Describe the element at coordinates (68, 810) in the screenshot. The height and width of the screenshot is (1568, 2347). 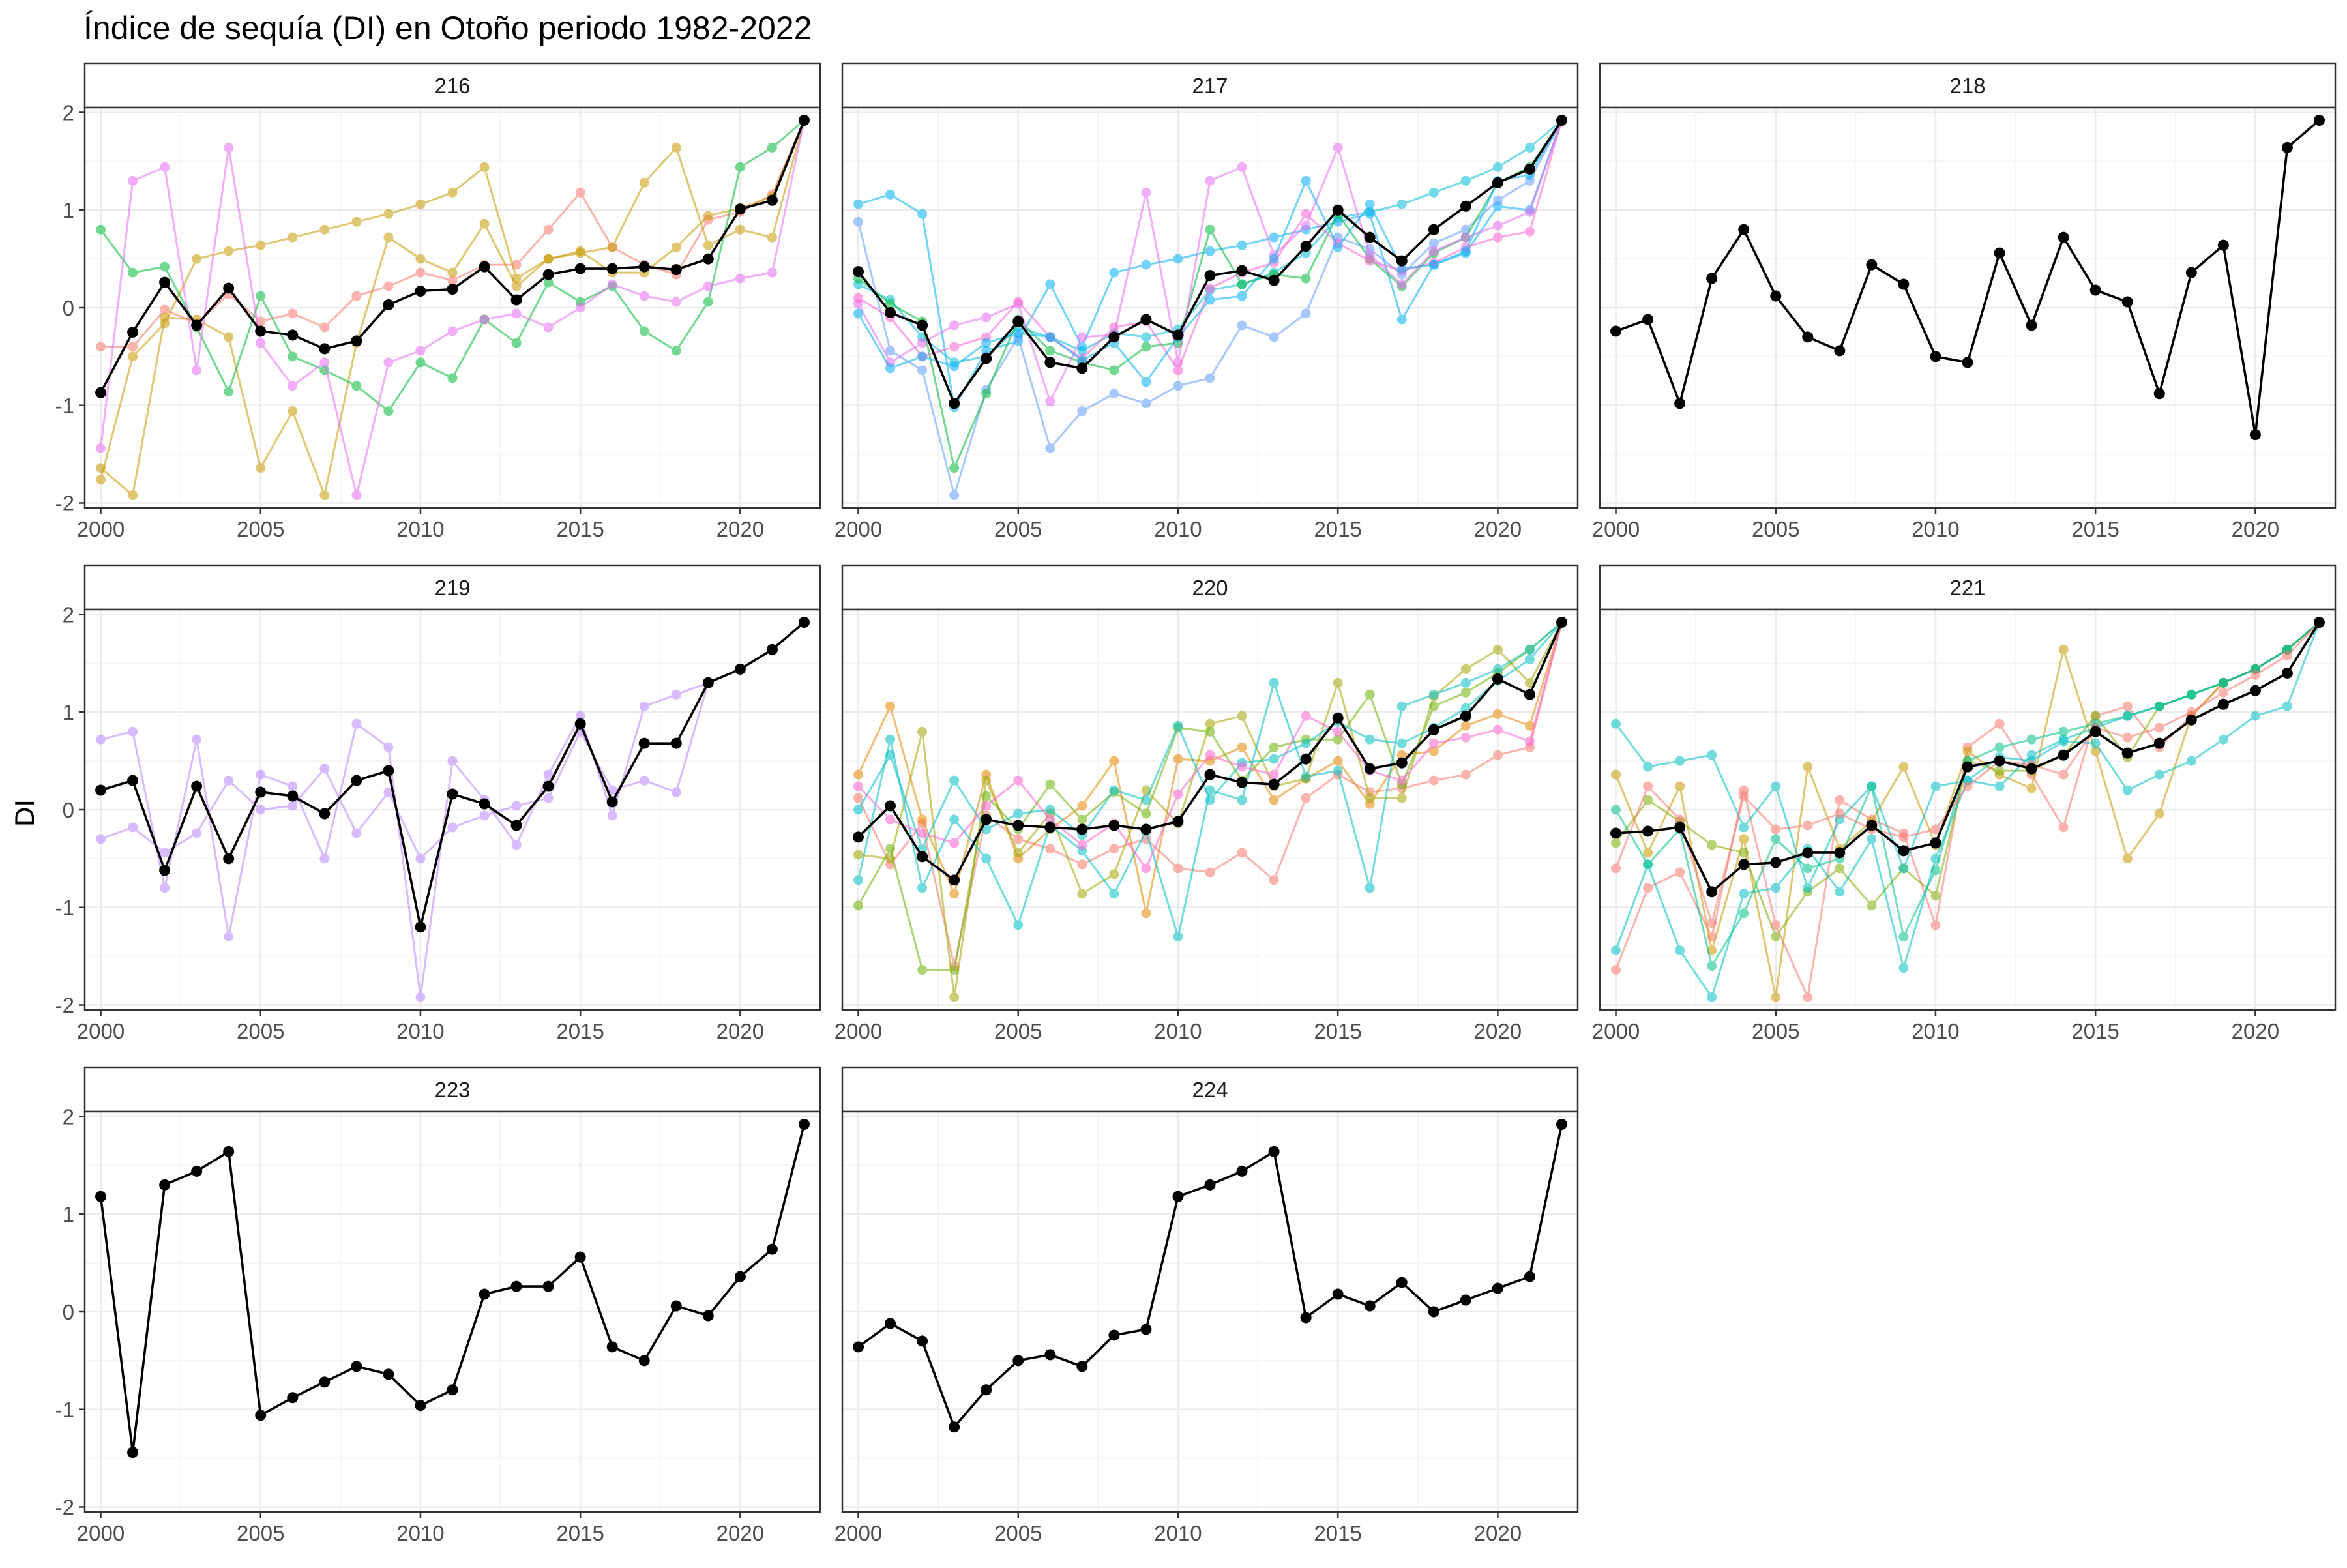
I see `y-tick-label: 0` at that location.